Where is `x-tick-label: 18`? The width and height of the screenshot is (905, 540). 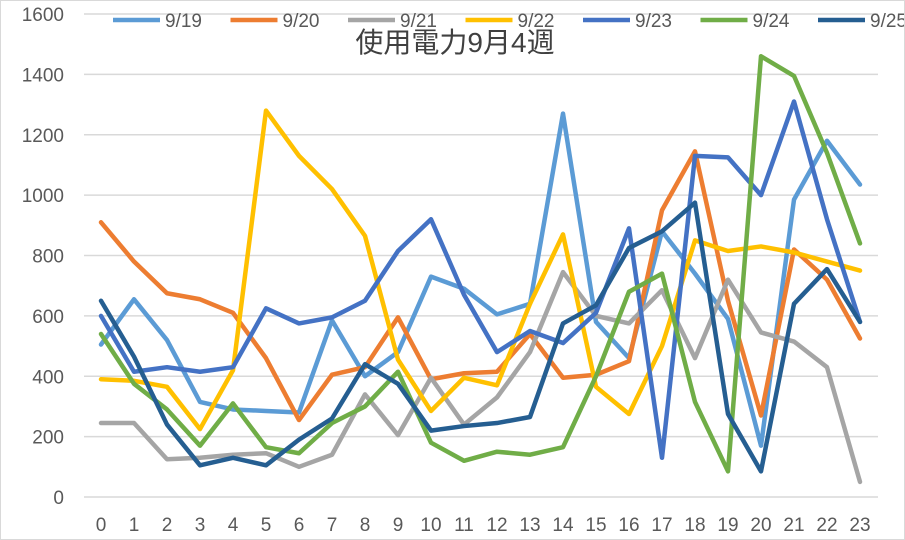
x-tick-label: 18 is located at coordinates (694, 525).